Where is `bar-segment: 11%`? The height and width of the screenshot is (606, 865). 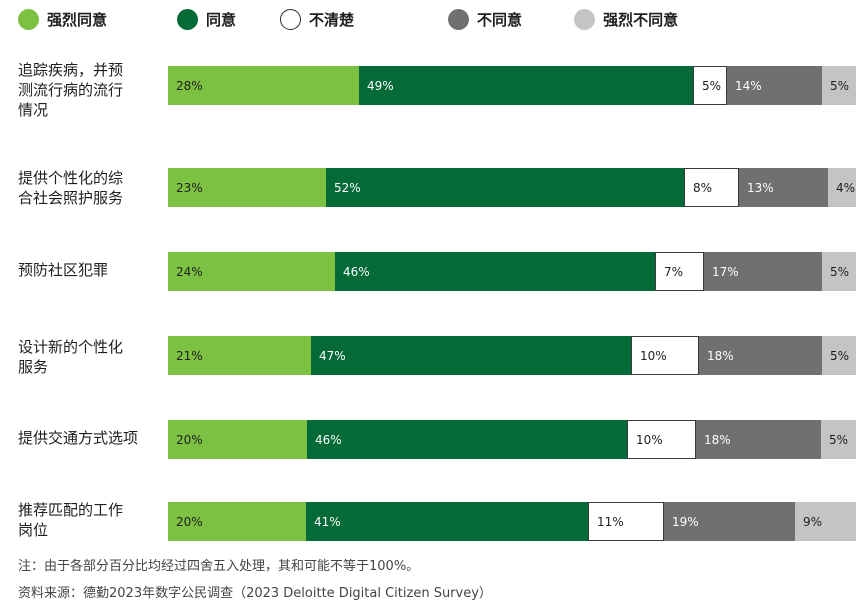 bar-segment: 11% is located at coordinates (626, 521).